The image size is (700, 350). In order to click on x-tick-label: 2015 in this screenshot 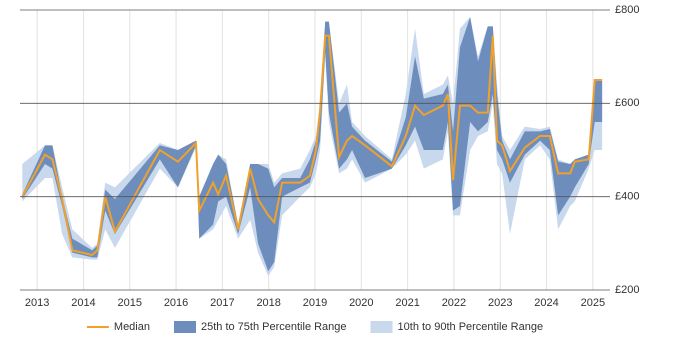, I will do `click(130, 303)`.